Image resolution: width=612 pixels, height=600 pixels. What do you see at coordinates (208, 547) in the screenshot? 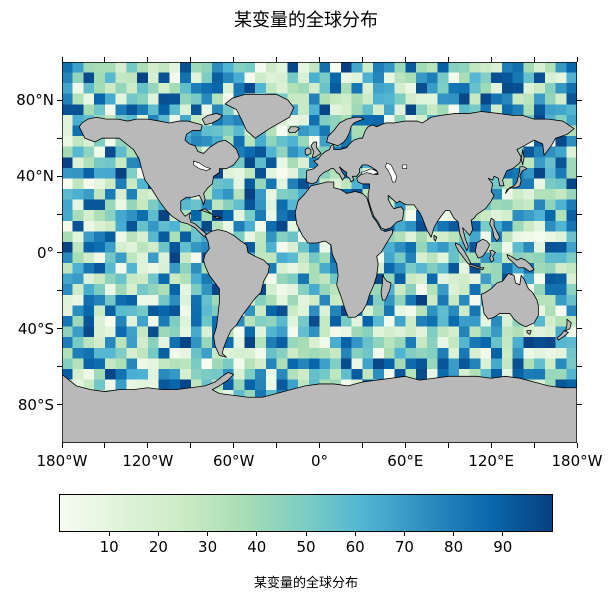
I see `colorbar-tick-label: 30` at bounding box center [208, 547].